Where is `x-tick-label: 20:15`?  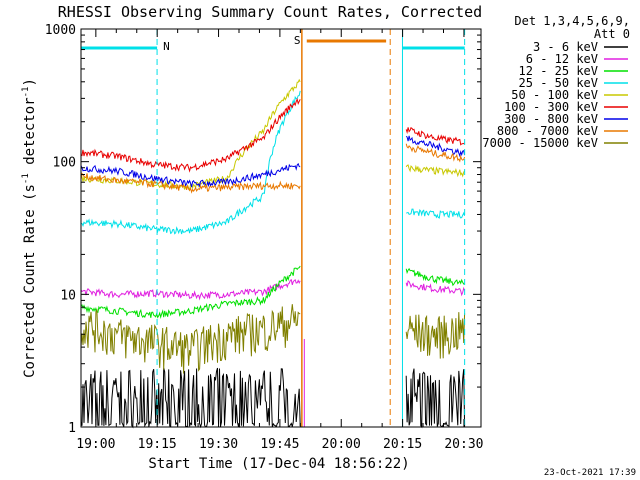
x-tick-label: 20:15 is located at coordinates (402, 444).